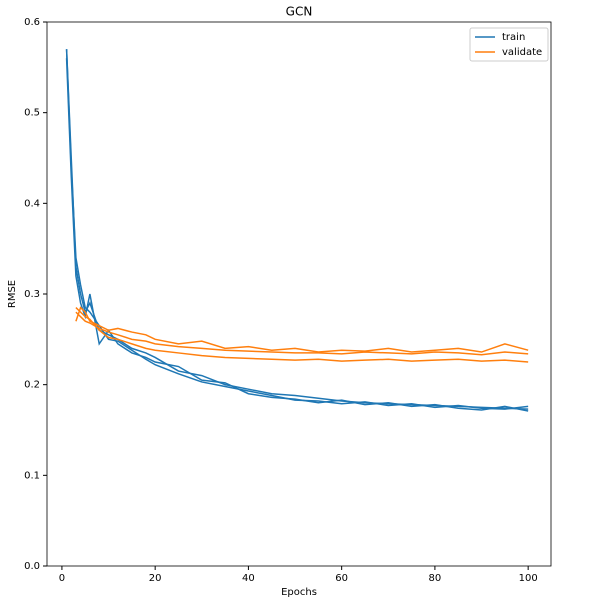 The height and width of the screenshot is (604, 589). I want to click on x-tick-label: 20, so click(155, 578).